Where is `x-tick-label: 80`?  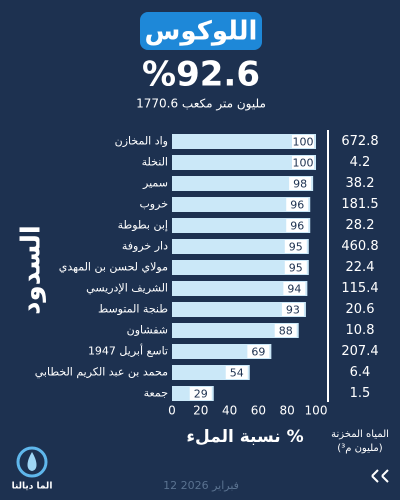 x-tick-label: 80 is located at coordinates (287, 411).